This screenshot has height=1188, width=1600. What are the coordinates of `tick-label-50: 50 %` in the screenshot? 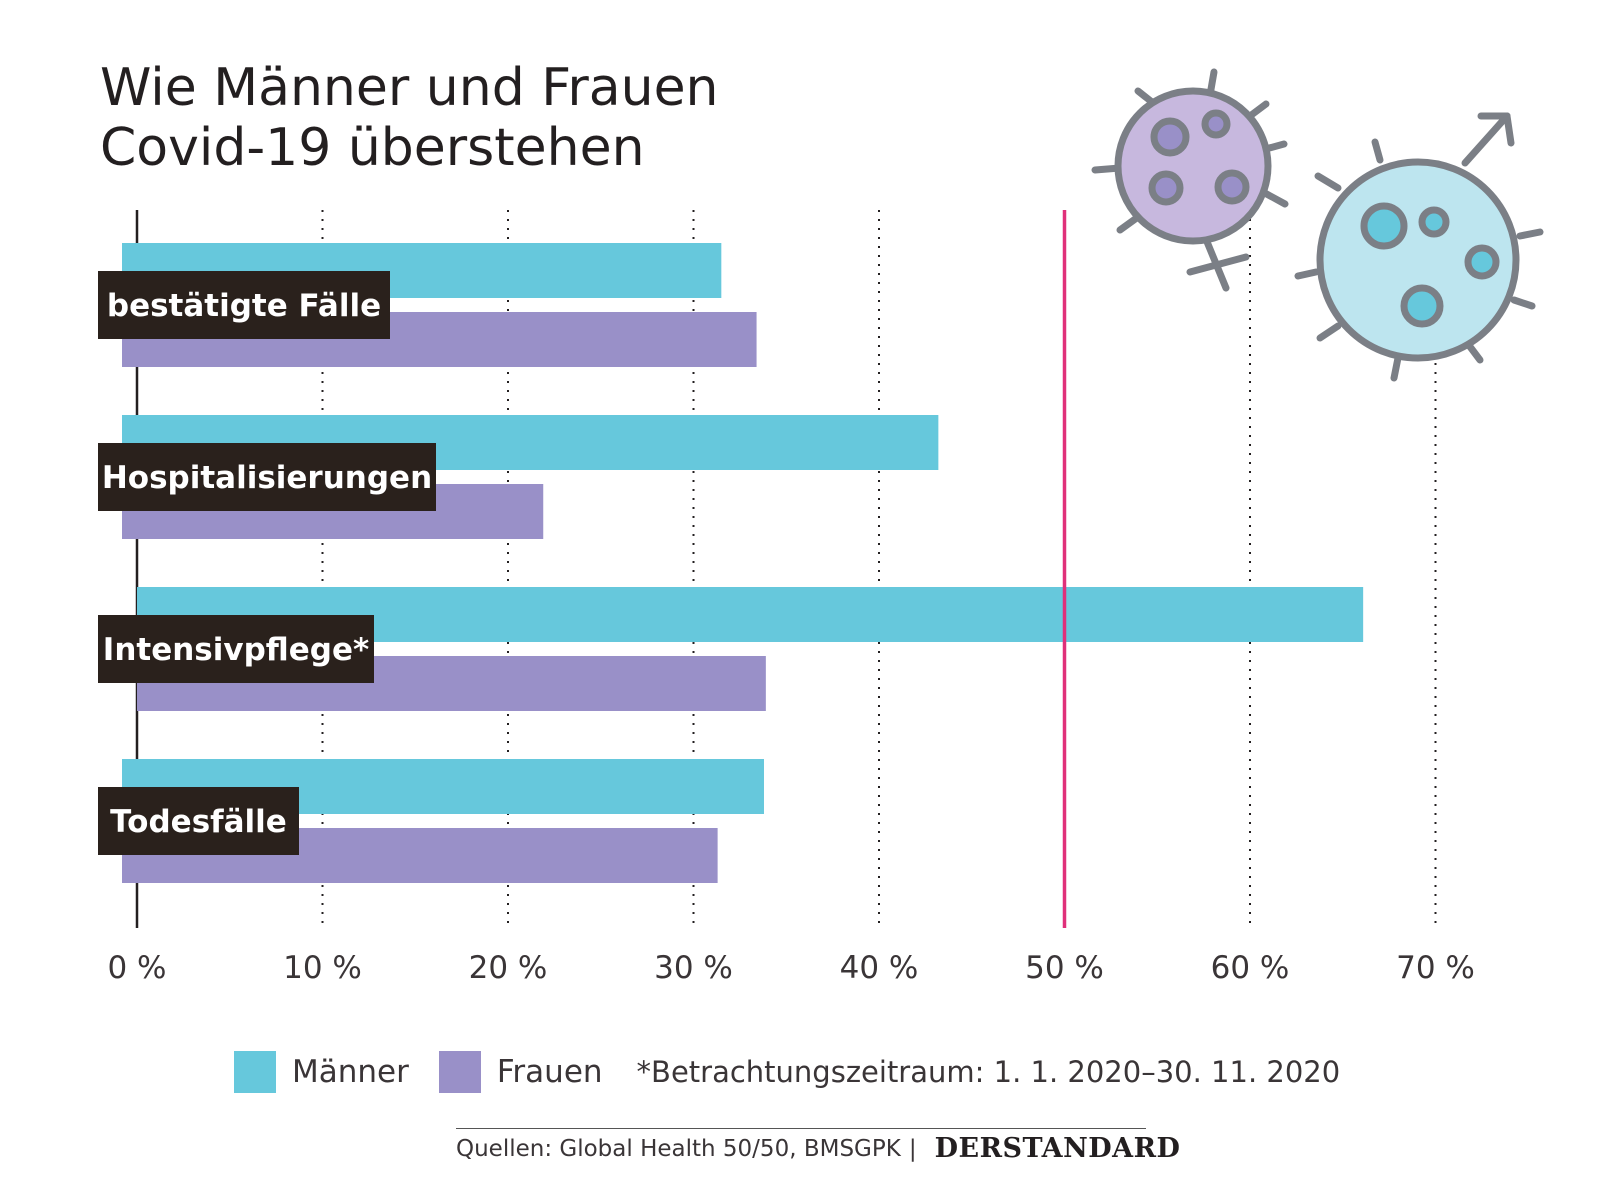 It's located at (1064, 968).